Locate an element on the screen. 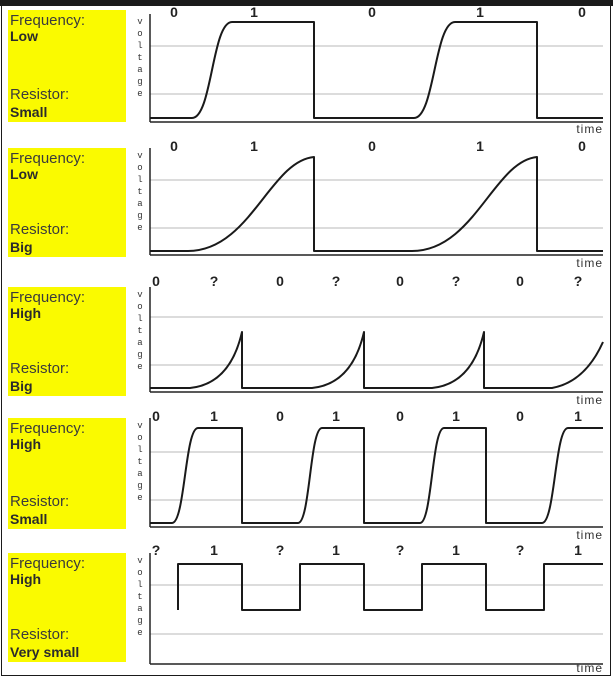  parameter-label-box: Frequency: Low Resistor: Big is located at coordinates (67, 202).